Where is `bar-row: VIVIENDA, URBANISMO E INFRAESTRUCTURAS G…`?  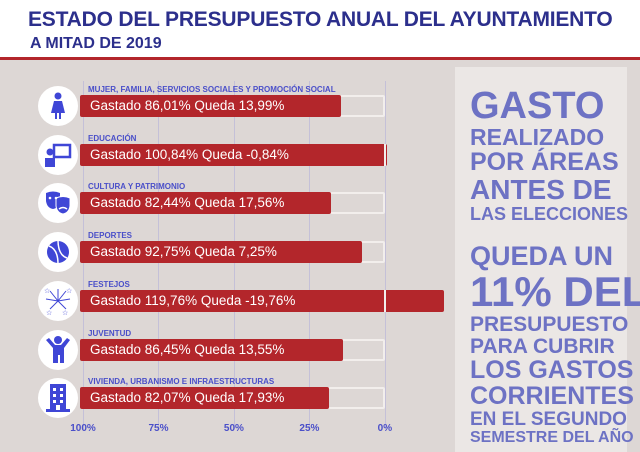
bar-row: VIVIENDA, URBANISMO E INFRAESTRUCTURAS G… is located at coordinates (227, 401).